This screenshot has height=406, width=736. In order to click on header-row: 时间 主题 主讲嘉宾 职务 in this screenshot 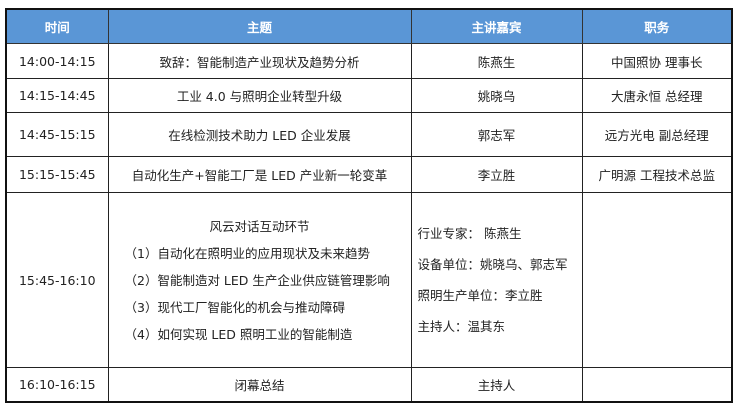, I will do `click(369, 26)`.